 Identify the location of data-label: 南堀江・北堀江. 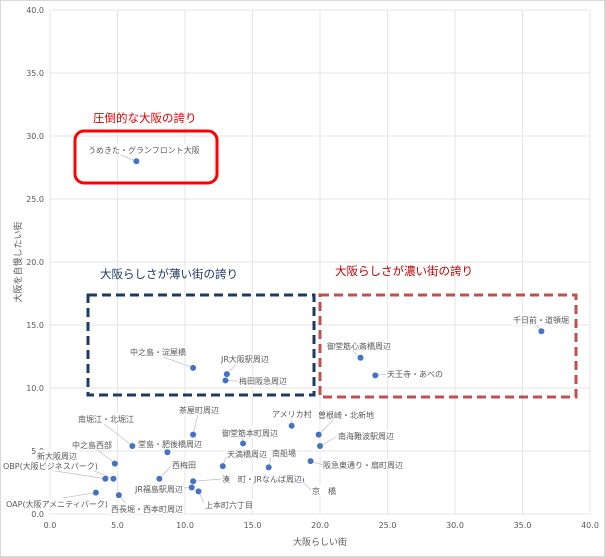
(106, 419).